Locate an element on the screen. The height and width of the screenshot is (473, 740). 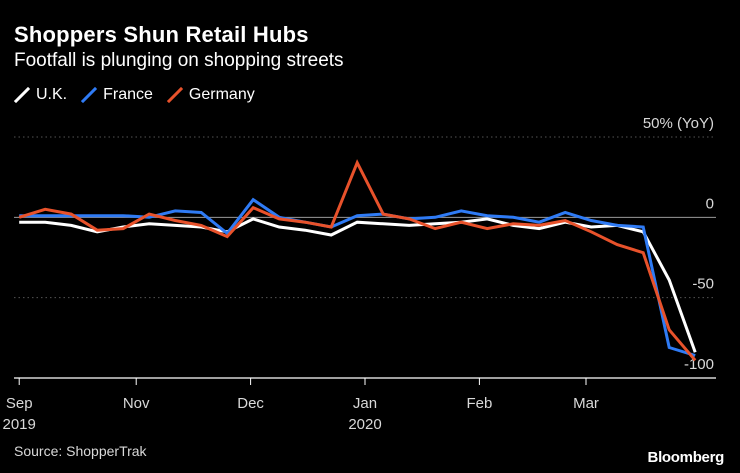
y-tick-label-2: -50 is located at coordinates (703, 284).